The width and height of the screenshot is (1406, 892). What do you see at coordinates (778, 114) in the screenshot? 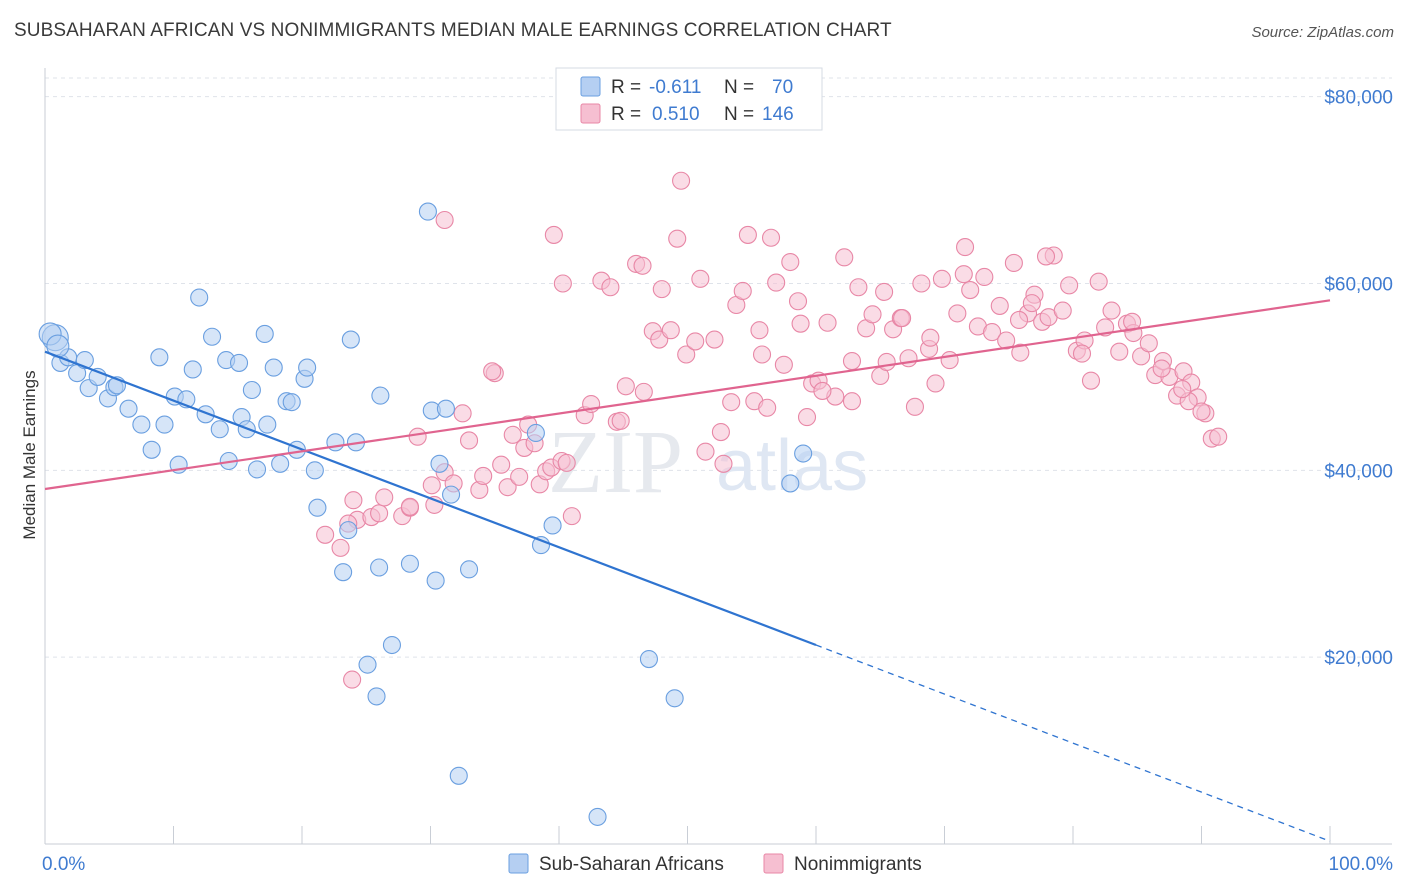
I see `legend-n-value: 146` at bounding box center [778, 114].